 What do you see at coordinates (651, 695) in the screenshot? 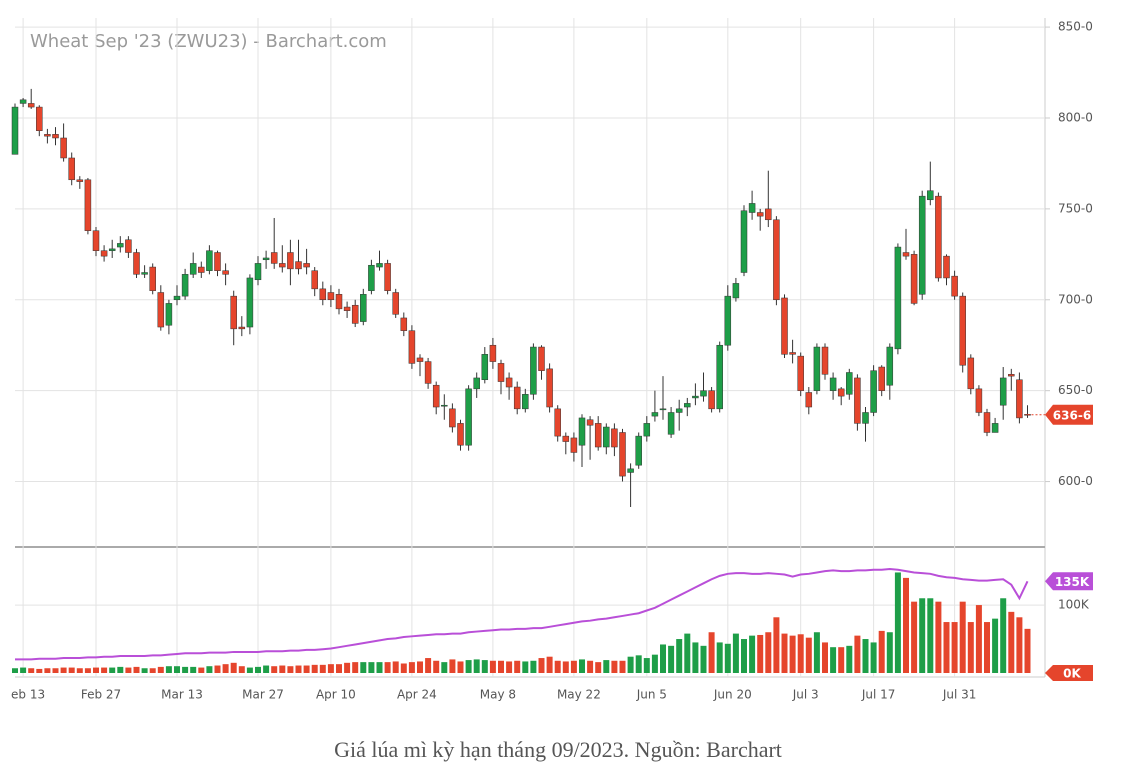
I see `x-tick-label: Jun 5` at bounding box center [651, 695].